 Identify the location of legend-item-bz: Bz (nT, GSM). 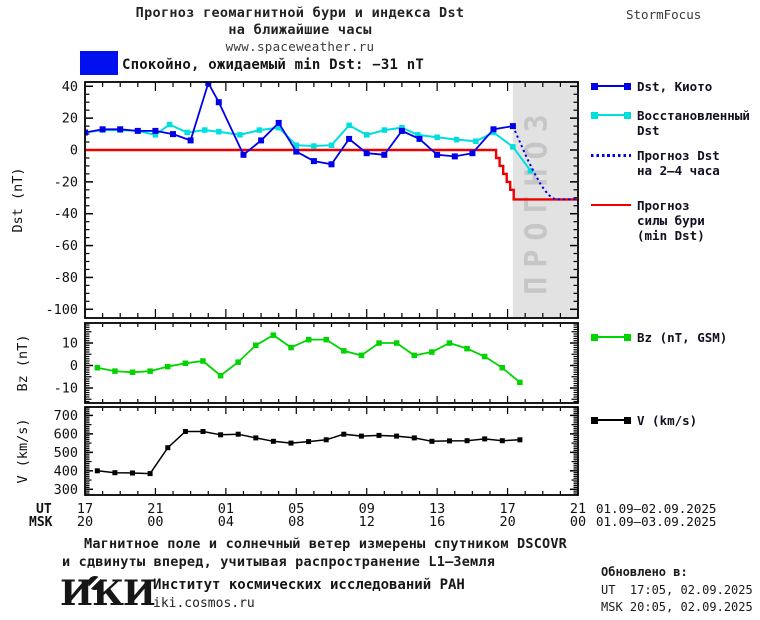
(659, 337).